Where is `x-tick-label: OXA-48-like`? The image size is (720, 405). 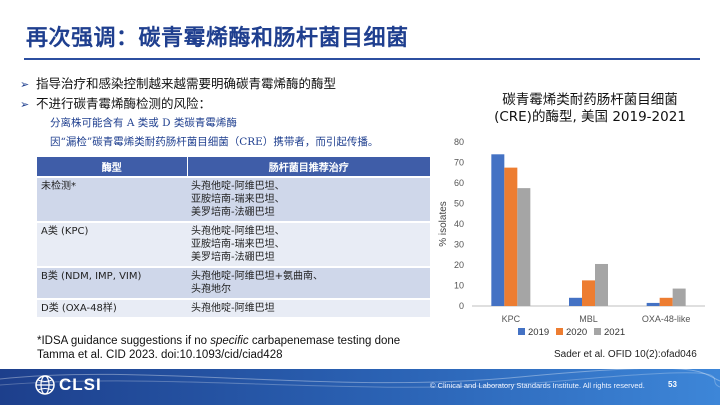
x-tick-label: OXA-48-like is located at coordinates (666, 319).